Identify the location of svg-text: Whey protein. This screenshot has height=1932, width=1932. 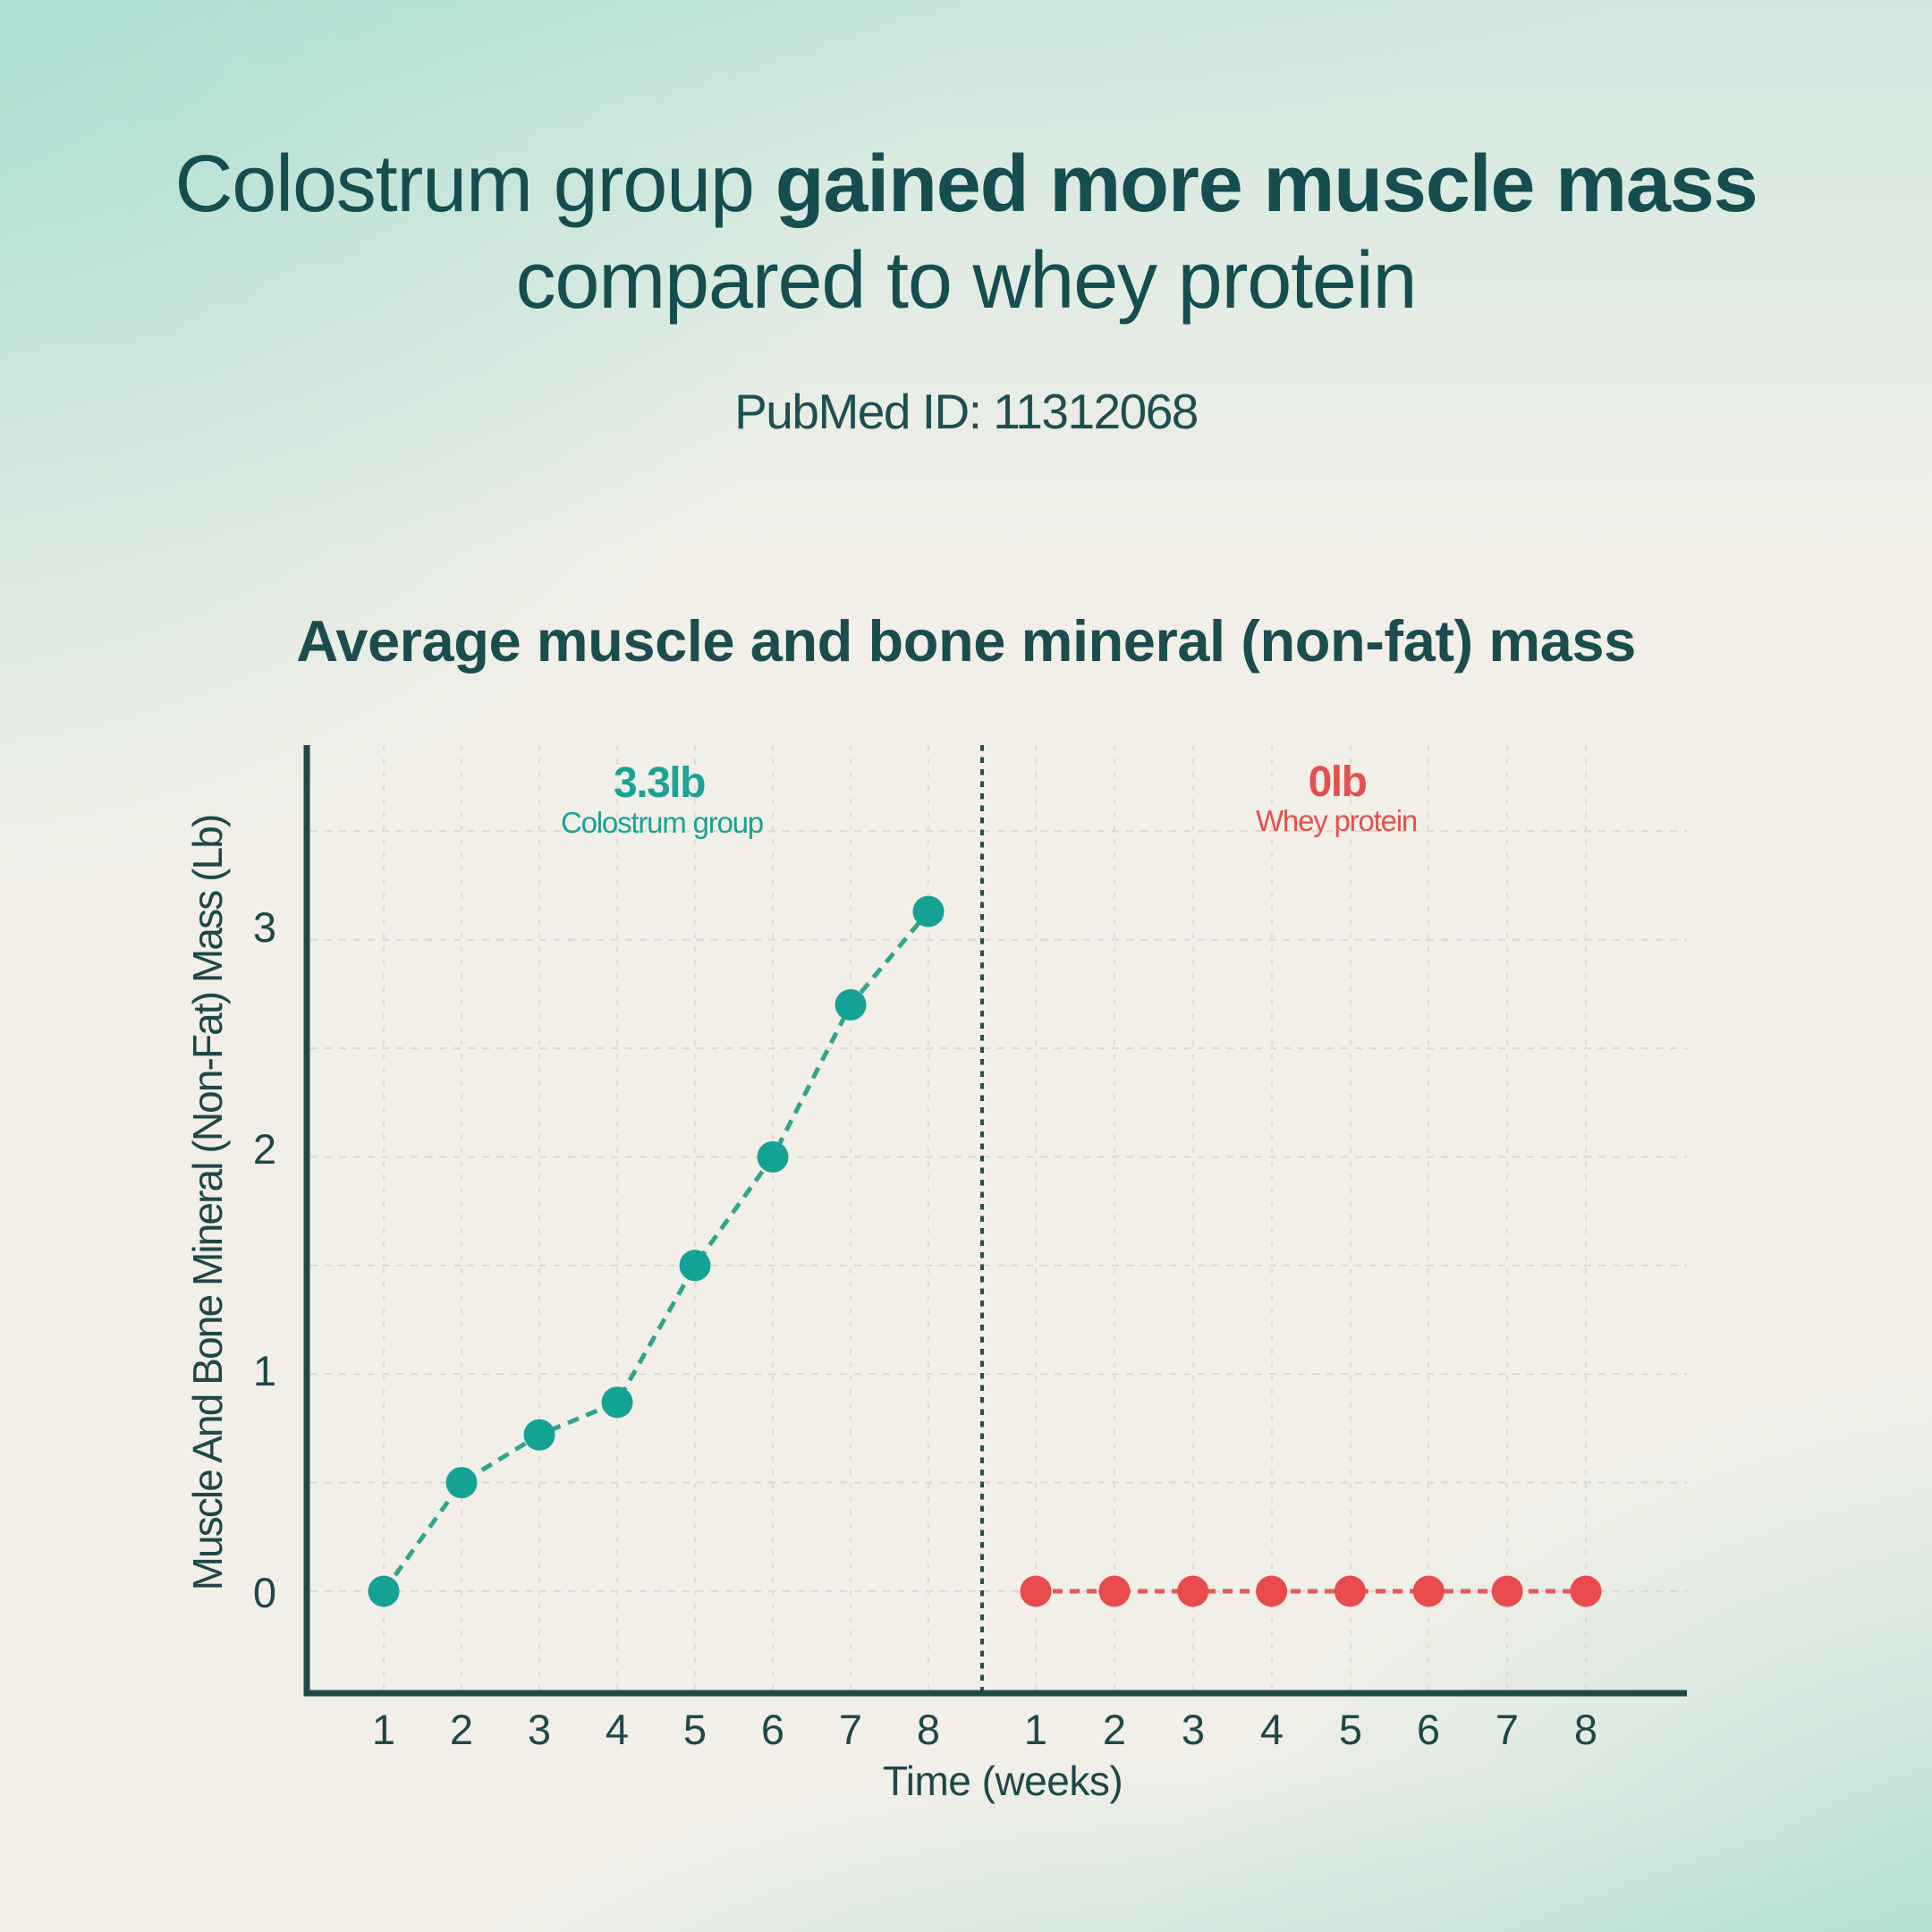
(1336, 820).